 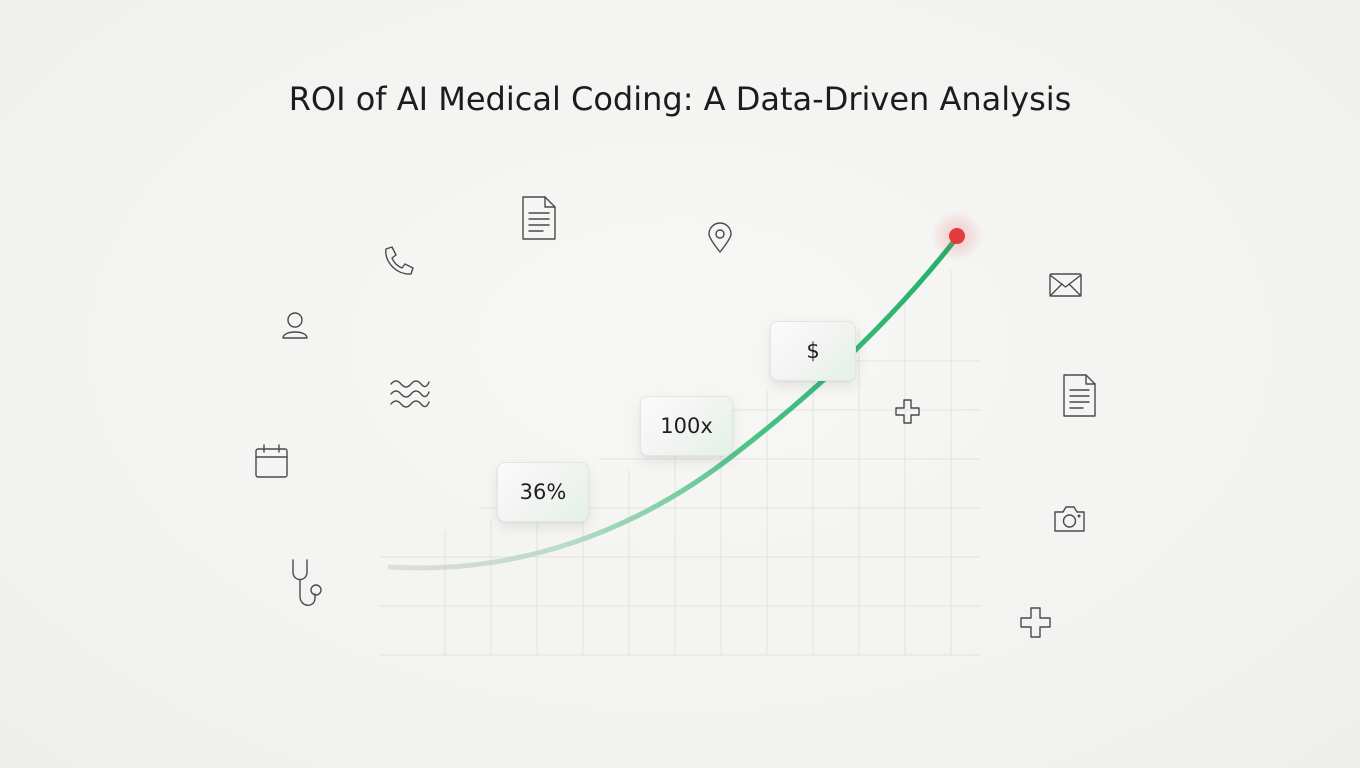 I want to click on stat-value: 100x, so click(x=686, y=426).